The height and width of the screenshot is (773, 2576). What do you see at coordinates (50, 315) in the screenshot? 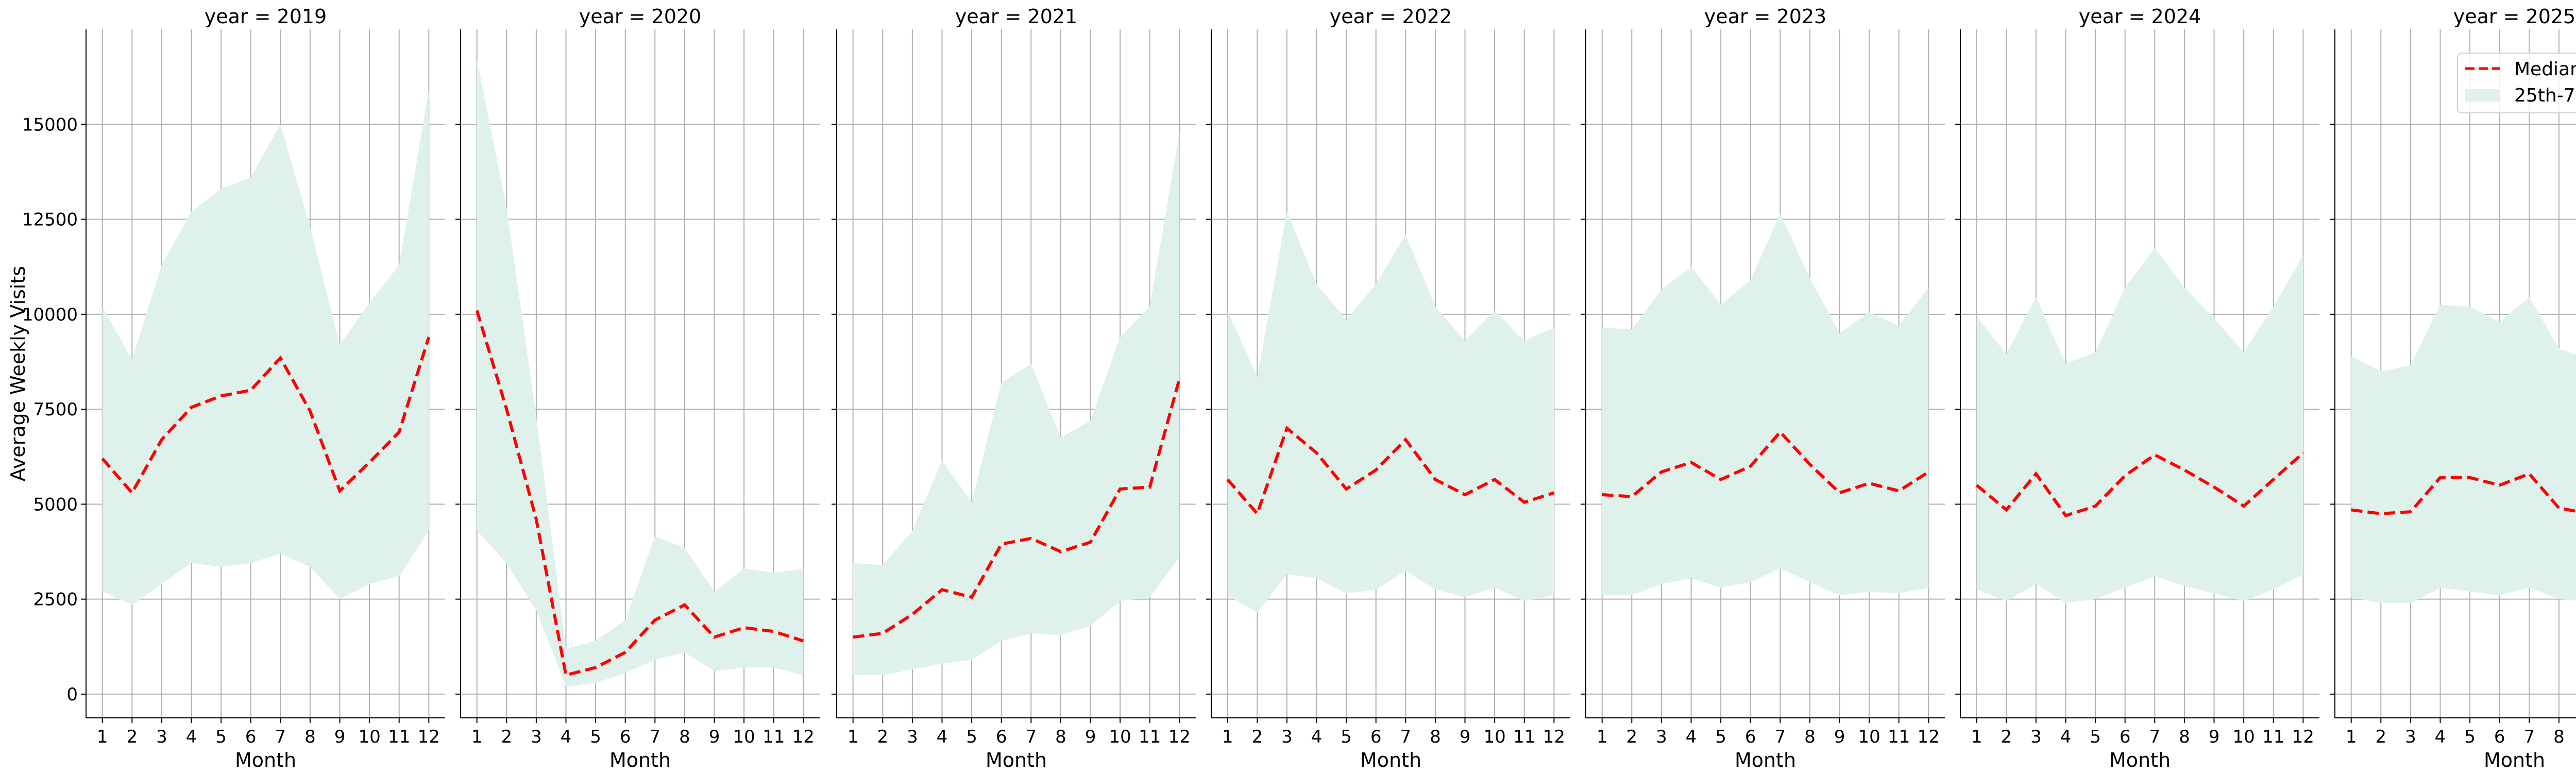
I see `y-tick-label: 10000` at bounding box center [50, 315].